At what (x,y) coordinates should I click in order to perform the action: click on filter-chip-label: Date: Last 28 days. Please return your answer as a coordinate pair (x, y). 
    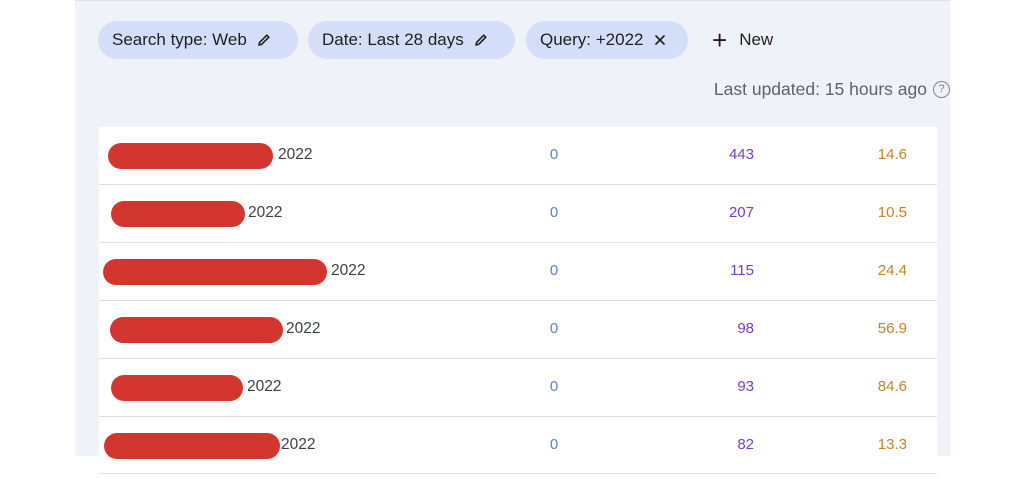
    Looking at the image, I should click on (393, 39).